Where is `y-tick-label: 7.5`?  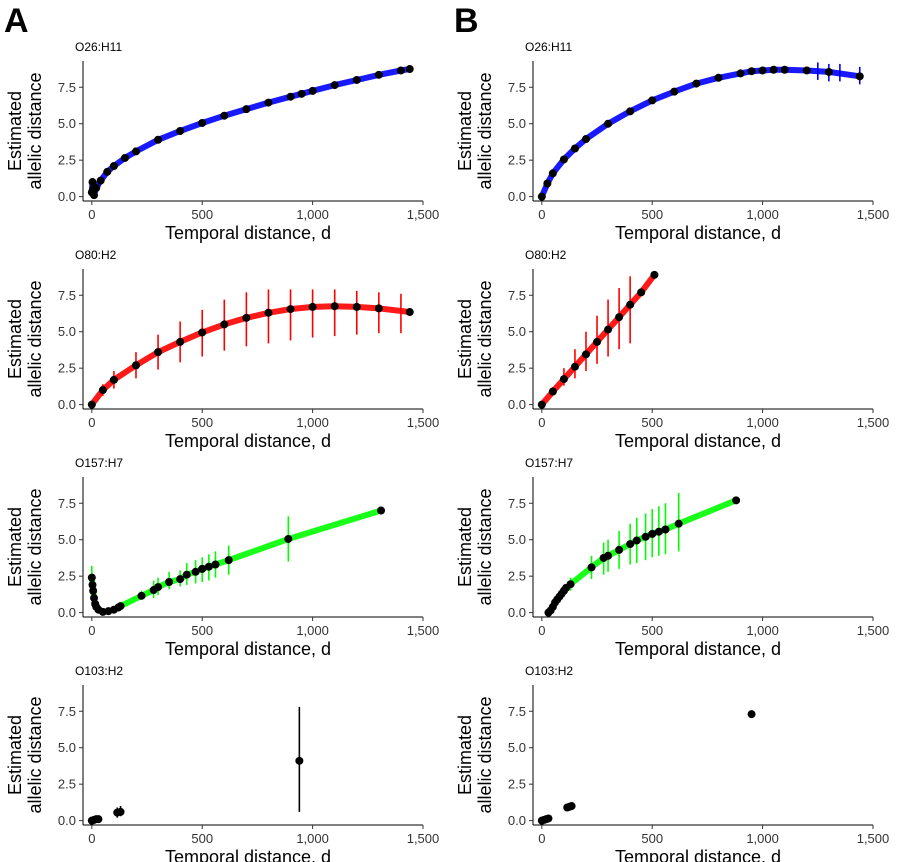
y-tick-label: 7.5 is located at coordinates (67, 503).